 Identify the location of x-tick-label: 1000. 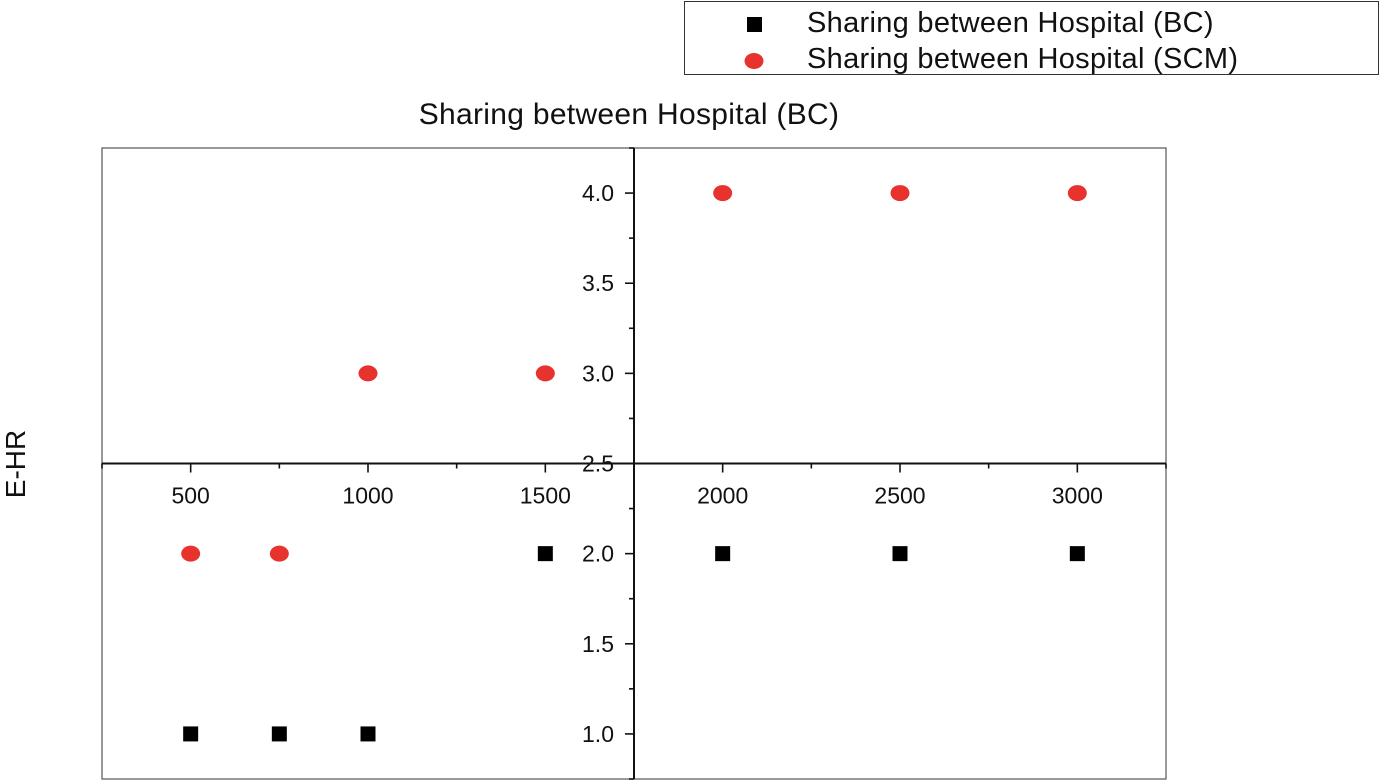
(367, 496).